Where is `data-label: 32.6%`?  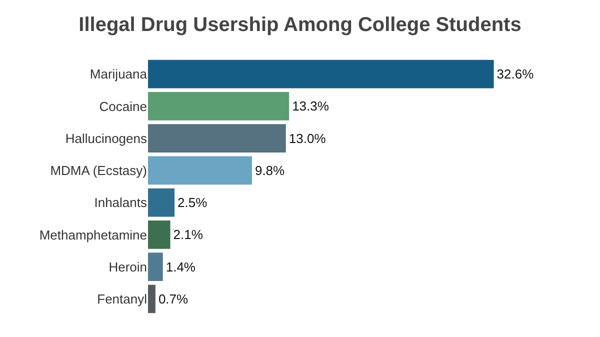 data-label: 32.6% is located at coordinates (515, 74).